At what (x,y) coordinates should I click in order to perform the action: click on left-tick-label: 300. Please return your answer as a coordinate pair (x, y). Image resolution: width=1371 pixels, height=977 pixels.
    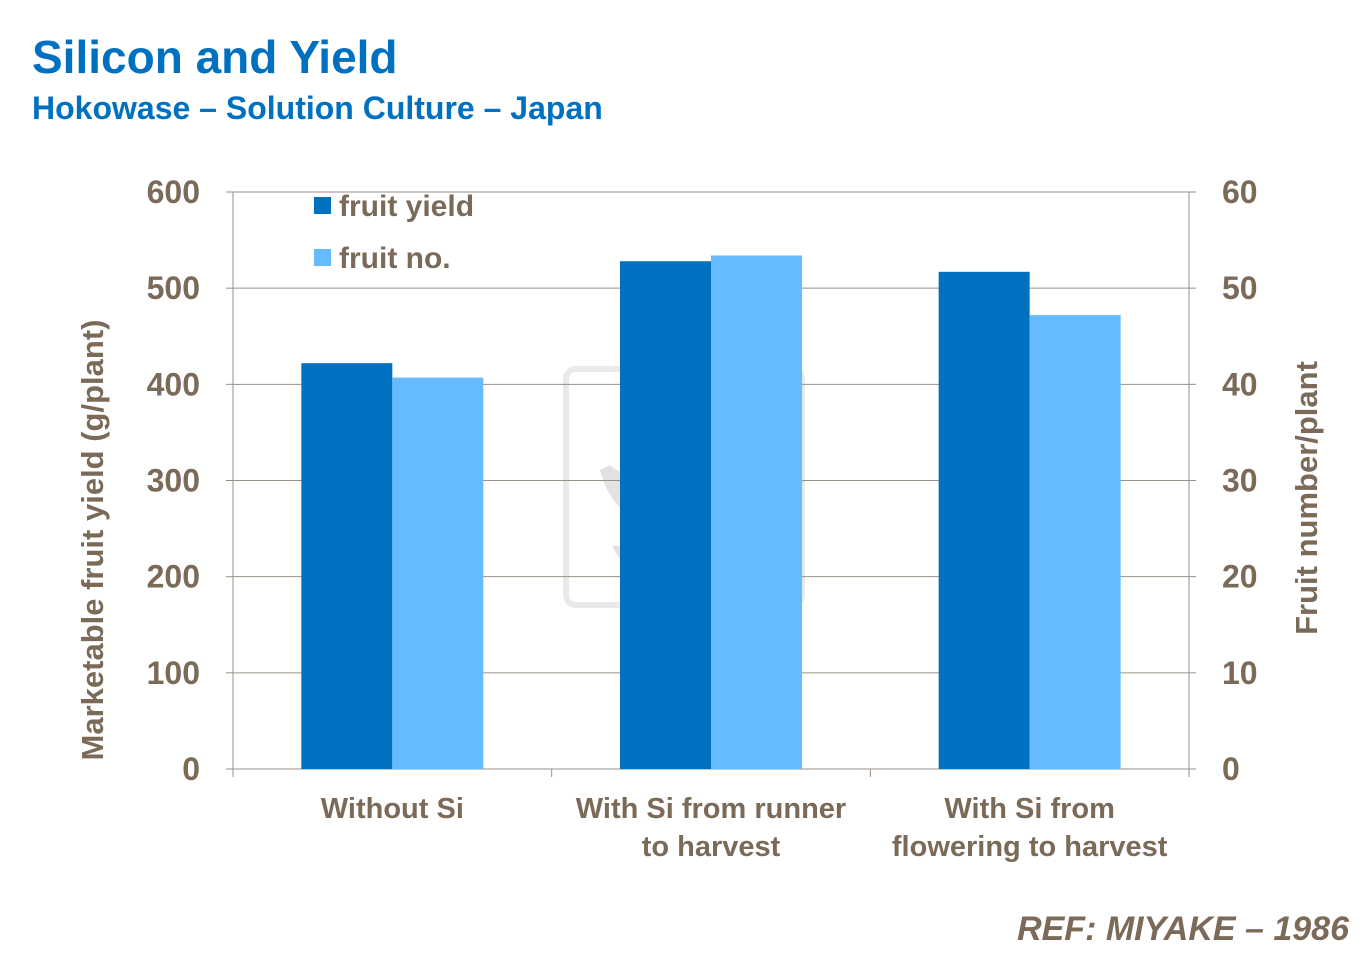
    Looking at the image, I should click on (173, 481).